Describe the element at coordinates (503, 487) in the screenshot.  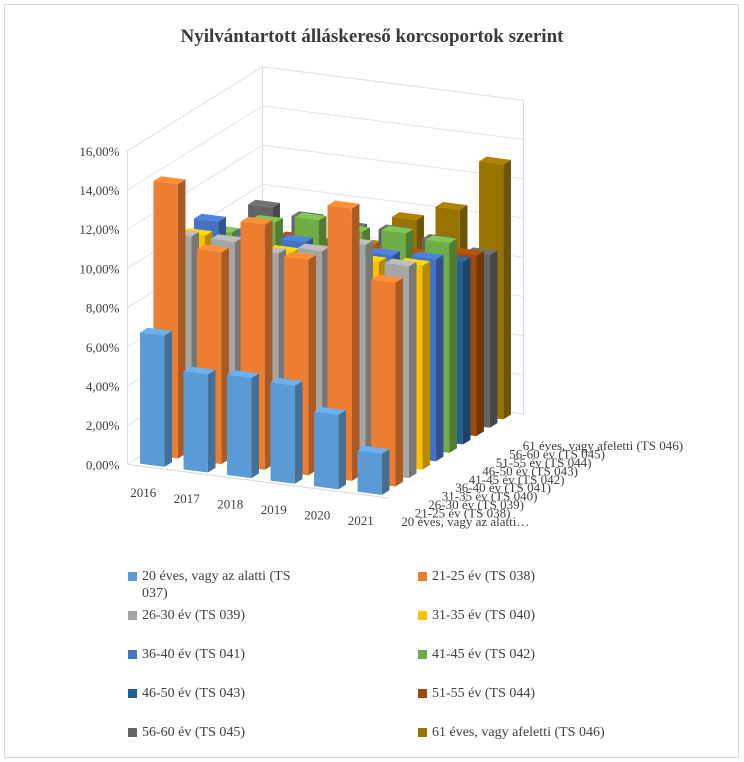
I see `depth-tick-label: 36-40 év (TS 041)` at that location.